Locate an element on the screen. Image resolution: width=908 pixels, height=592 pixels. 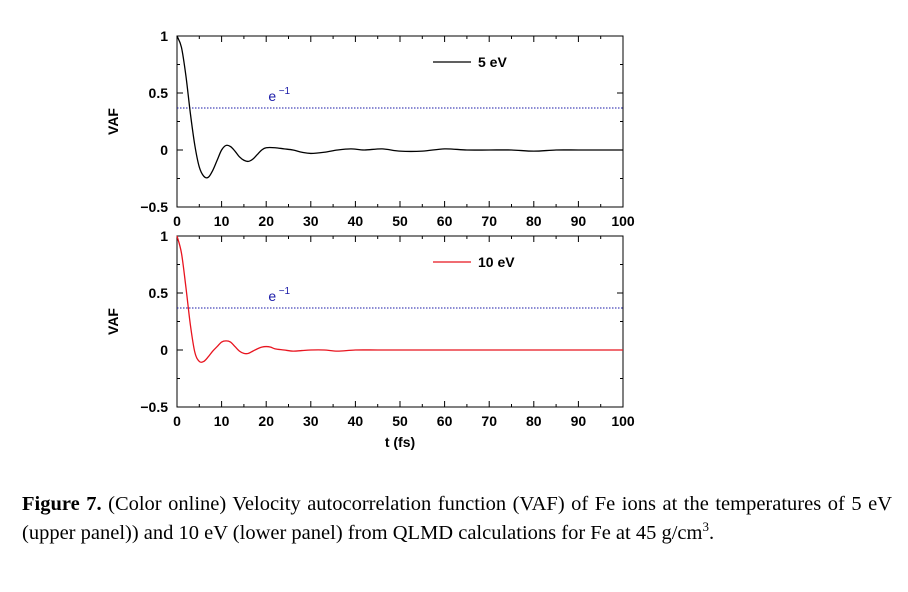
legend-label: 10 eV is located at coordinates (496, 262).